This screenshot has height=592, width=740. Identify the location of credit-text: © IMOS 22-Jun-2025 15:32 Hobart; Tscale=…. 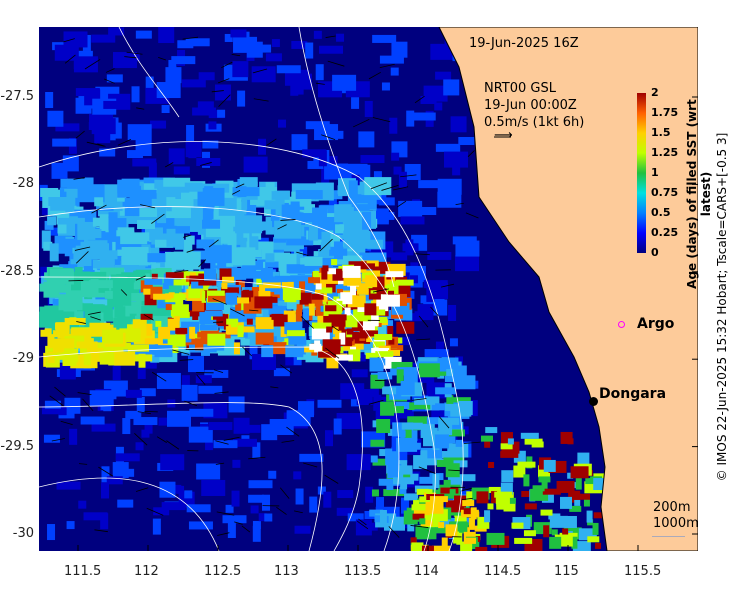
(722, 307).